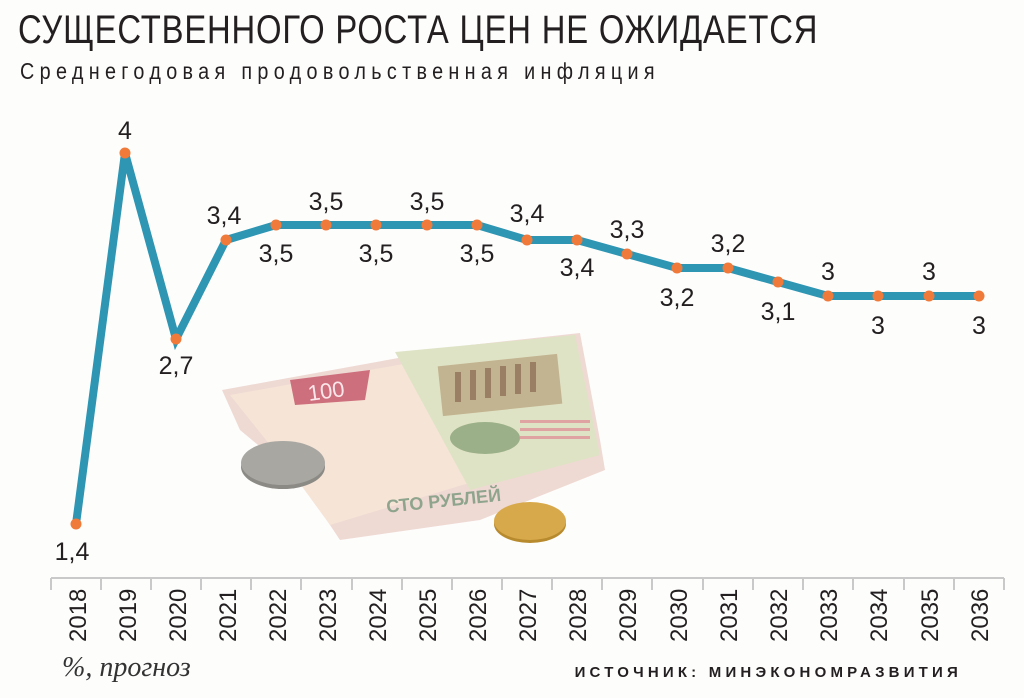 This screenshot has width=1024, height=698. I want to click on data-label: 4, so click(125, 131).